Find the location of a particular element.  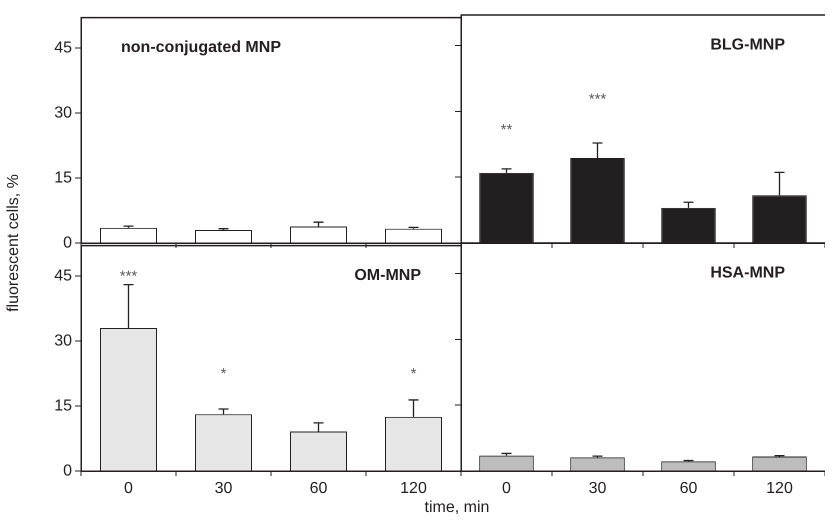

y-axis-title: fluorescent cells, % is located at coordinates (14, 243).